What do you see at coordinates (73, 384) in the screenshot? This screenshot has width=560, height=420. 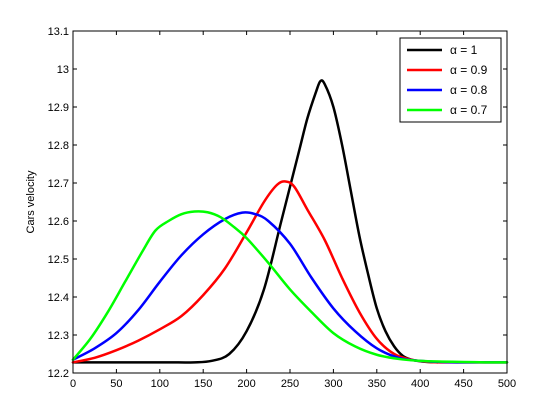 I see `x-tick-label: 0` at bounding box center [73, 384].